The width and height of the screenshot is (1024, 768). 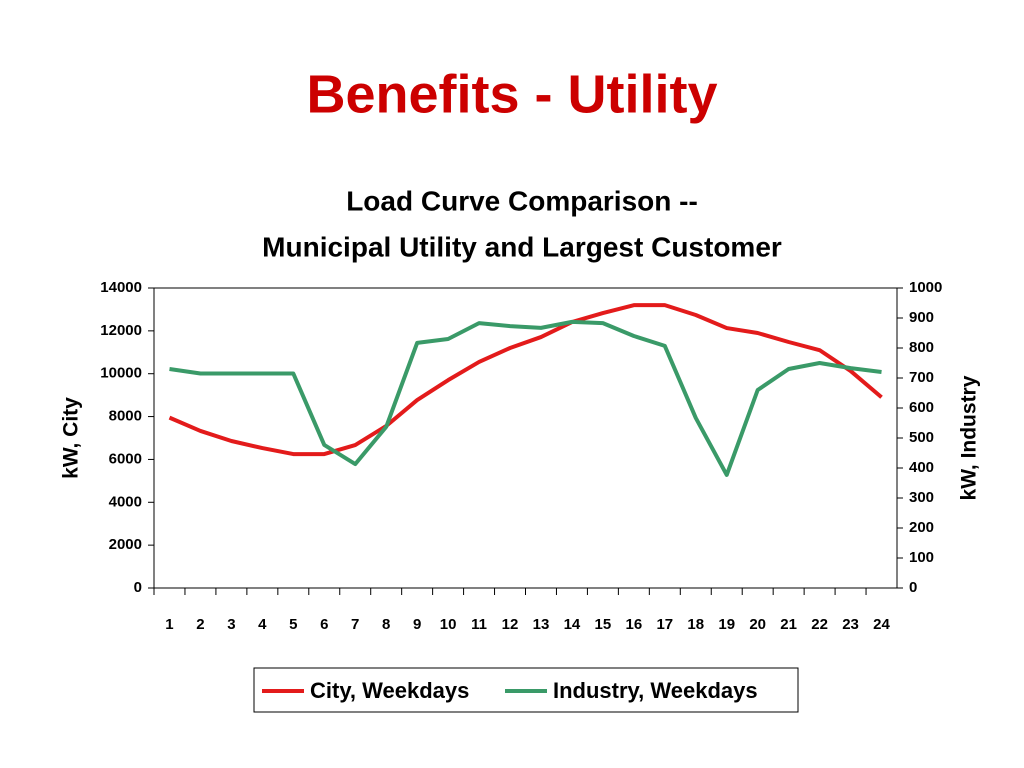 I want to click on chart-subtitle: Municipal Utility and Largest Customer, so click(x=522, y=246).